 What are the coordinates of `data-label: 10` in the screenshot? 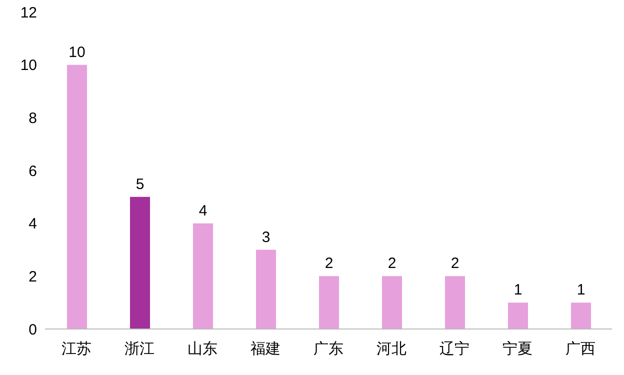 It's located at (77, 52).